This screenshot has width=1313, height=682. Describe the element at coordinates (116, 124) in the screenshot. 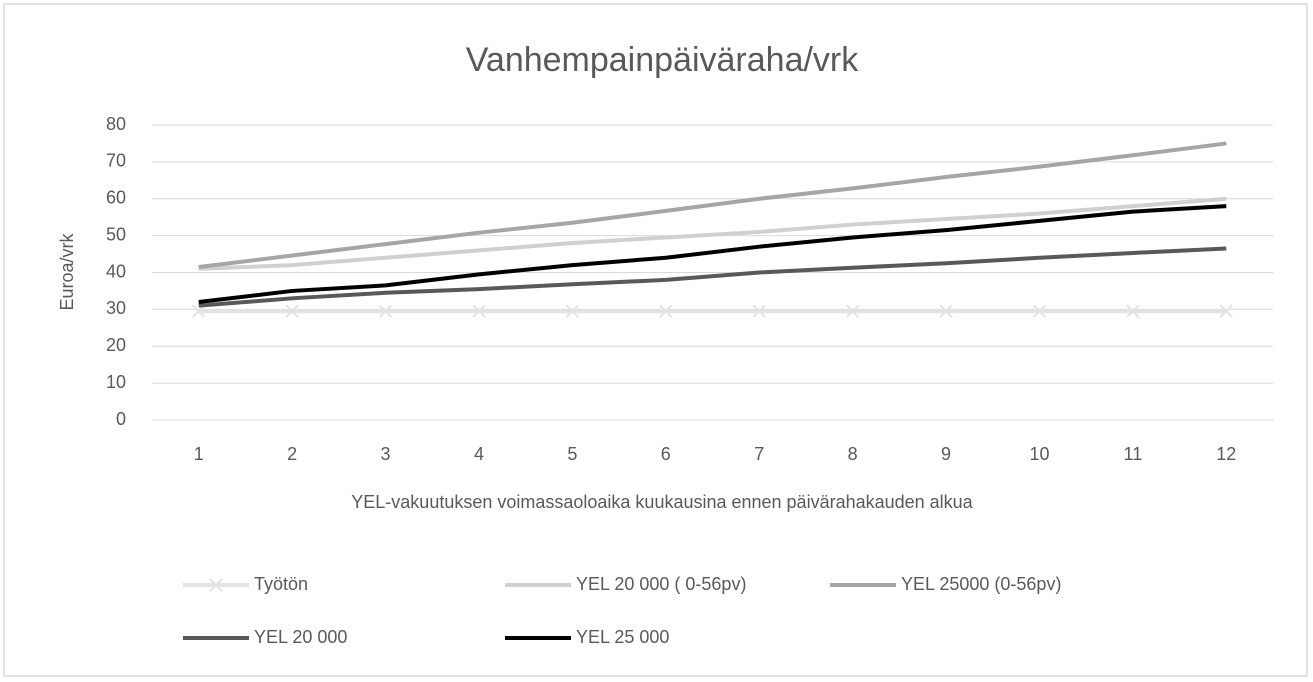

I see `y-tick-label: 80` at that location.